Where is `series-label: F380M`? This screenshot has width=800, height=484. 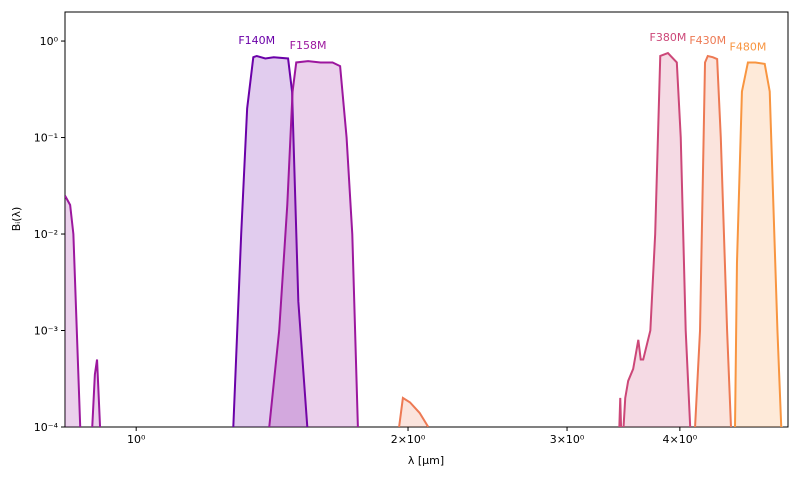 series-label: F380M is located at coordinates (668, 37).